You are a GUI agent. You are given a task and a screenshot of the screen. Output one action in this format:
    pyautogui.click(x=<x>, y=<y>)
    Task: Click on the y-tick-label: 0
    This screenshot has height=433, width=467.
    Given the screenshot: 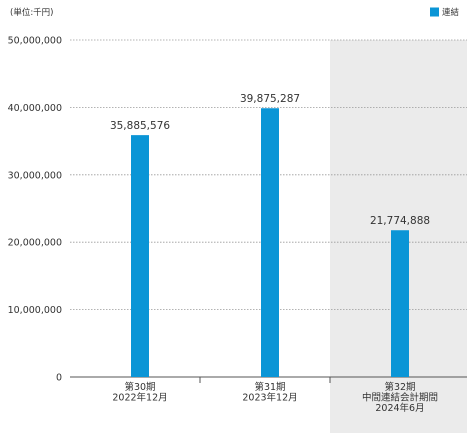 What is the action you would take?
    pyautogui.click(x=59, y=378)
    